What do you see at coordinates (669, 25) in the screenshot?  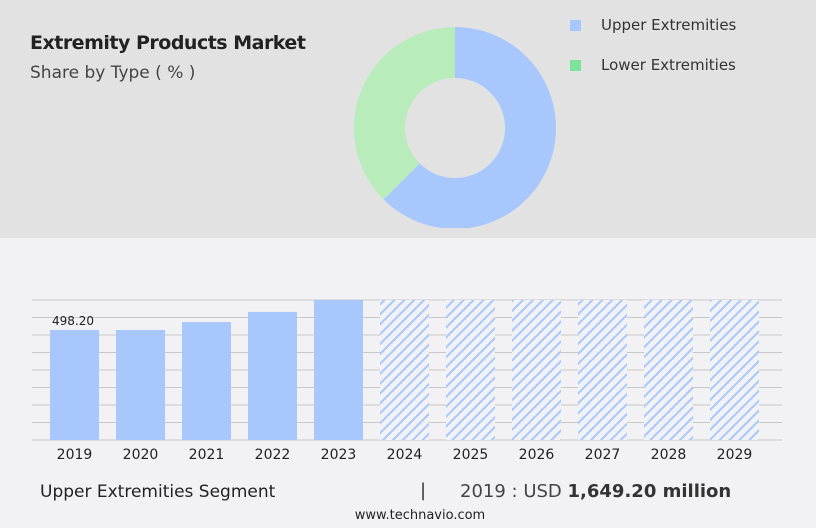 I see `legend-label: Upper Extremities` at bounding box center [669, 25].